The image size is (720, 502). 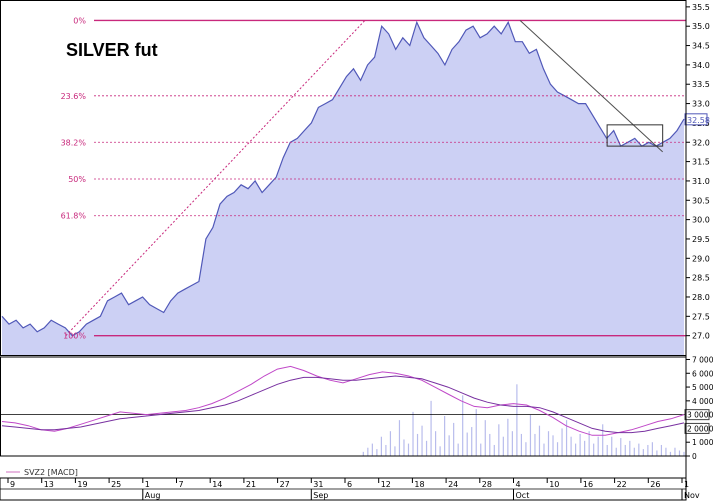 What do you see at coordinates (349, 484) in the screenshot?
I see `x-day-label: 6` at bounding box center [349, 484].